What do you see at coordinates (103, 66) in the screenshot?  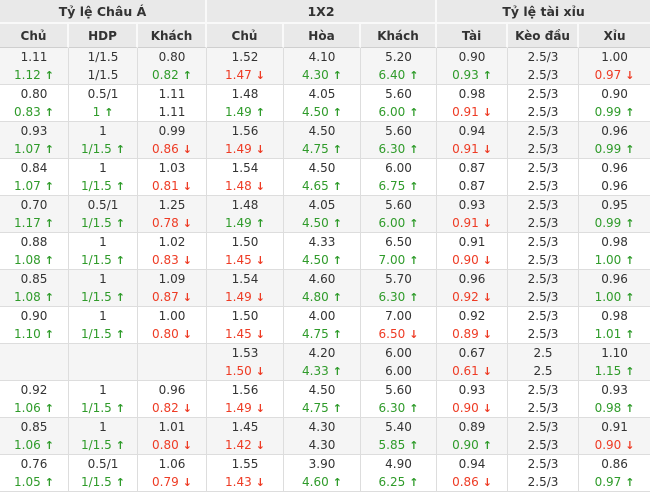 I see `odds-cell: 1/1.5 1/1.5` at bounding box center [103, 66].